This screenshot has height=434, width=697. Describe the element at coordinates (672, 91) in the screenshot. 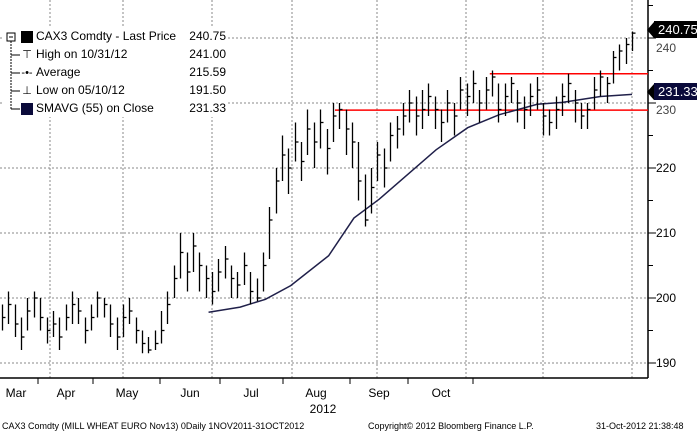

I see `sma-badge: 231.33` at that location.